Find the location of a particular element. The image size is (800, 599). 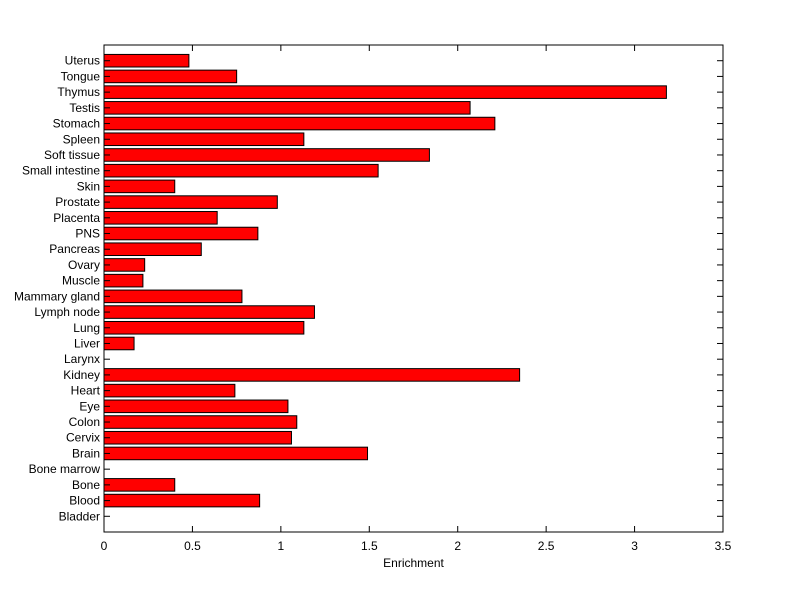

bar-lymph-node is located at coordinates (209, 312).